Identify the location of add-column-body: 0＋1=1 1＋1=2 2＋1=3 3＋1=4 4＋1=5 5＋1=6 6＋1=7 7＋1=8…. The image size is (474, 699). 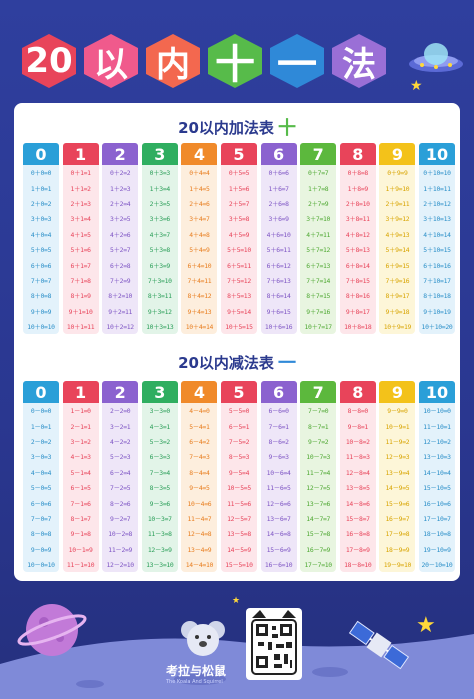
(80, 250).